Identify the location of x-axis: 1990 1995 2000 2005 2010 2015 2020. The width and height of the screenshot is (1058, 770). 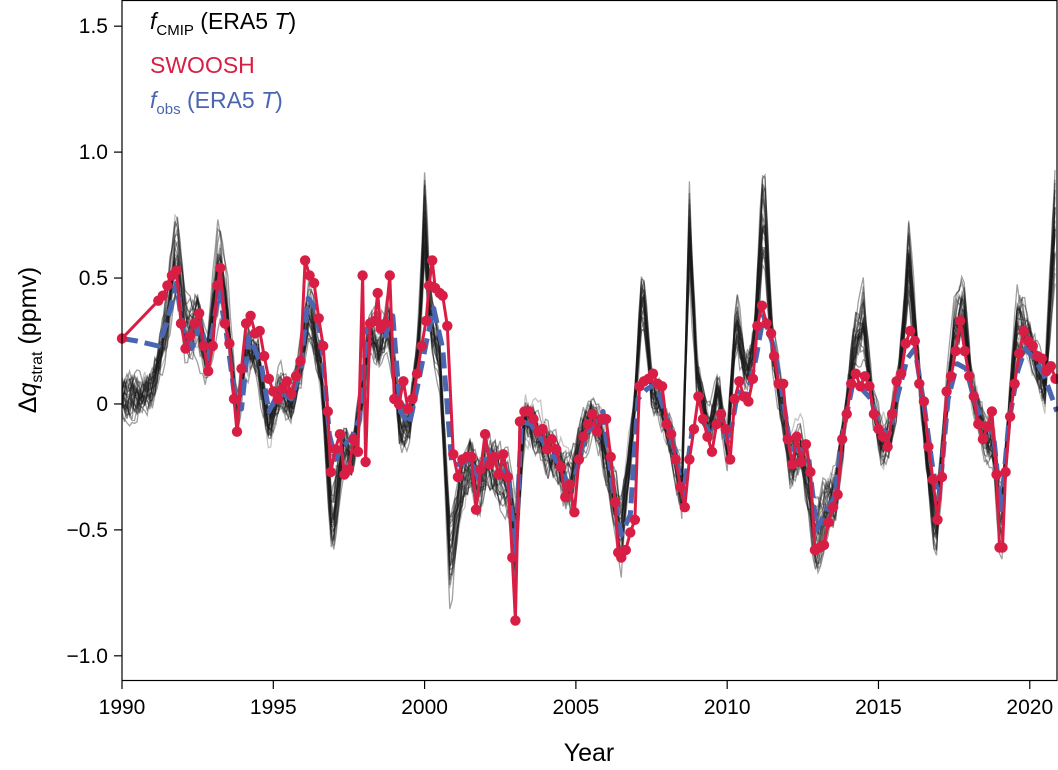
(576, 700).